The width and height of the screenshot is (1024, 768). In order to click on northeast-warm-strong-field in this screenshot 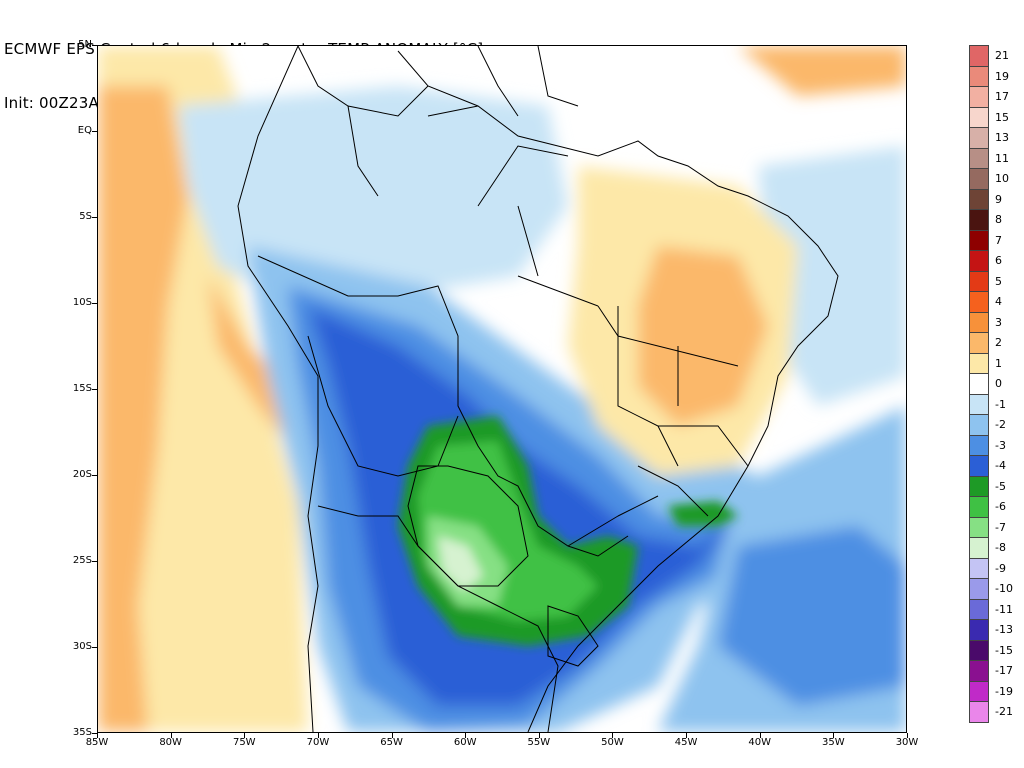, I will do `click(703, 336)`.